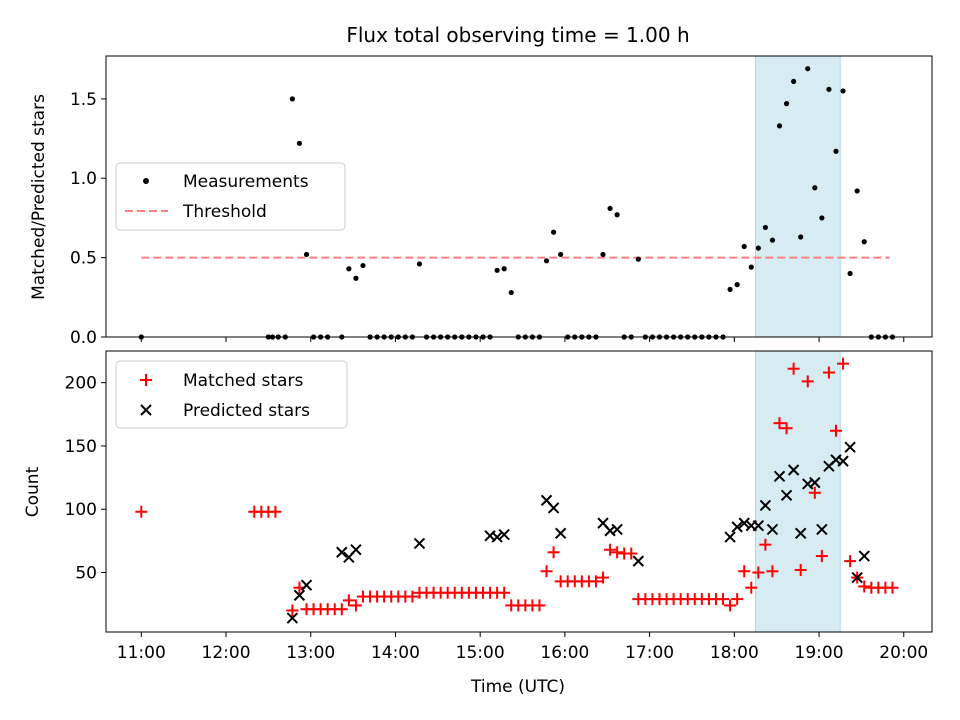 Image resolution: width=960 pixels, height=720 pixels. Describe the element at coordinates (517, 687) in the screenshot. I see `x-axis-label: Time (UTC)` at that location.